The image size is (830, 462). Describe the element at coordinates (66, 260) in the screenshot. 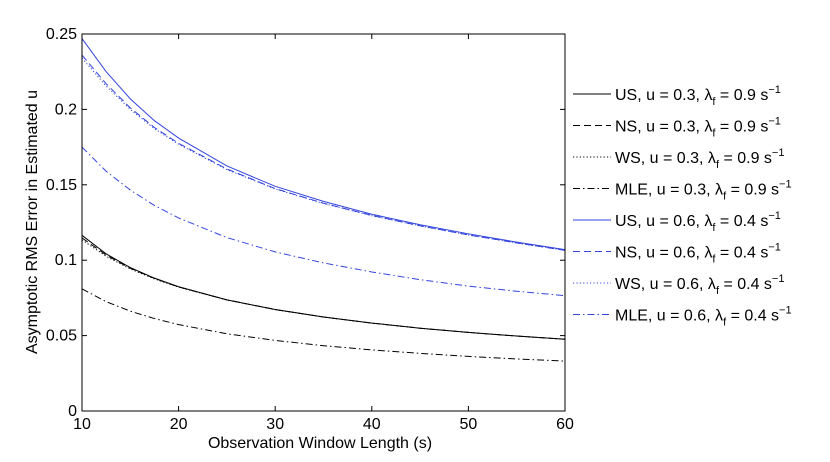

I see `y-tick-label: 0.1` at that location.